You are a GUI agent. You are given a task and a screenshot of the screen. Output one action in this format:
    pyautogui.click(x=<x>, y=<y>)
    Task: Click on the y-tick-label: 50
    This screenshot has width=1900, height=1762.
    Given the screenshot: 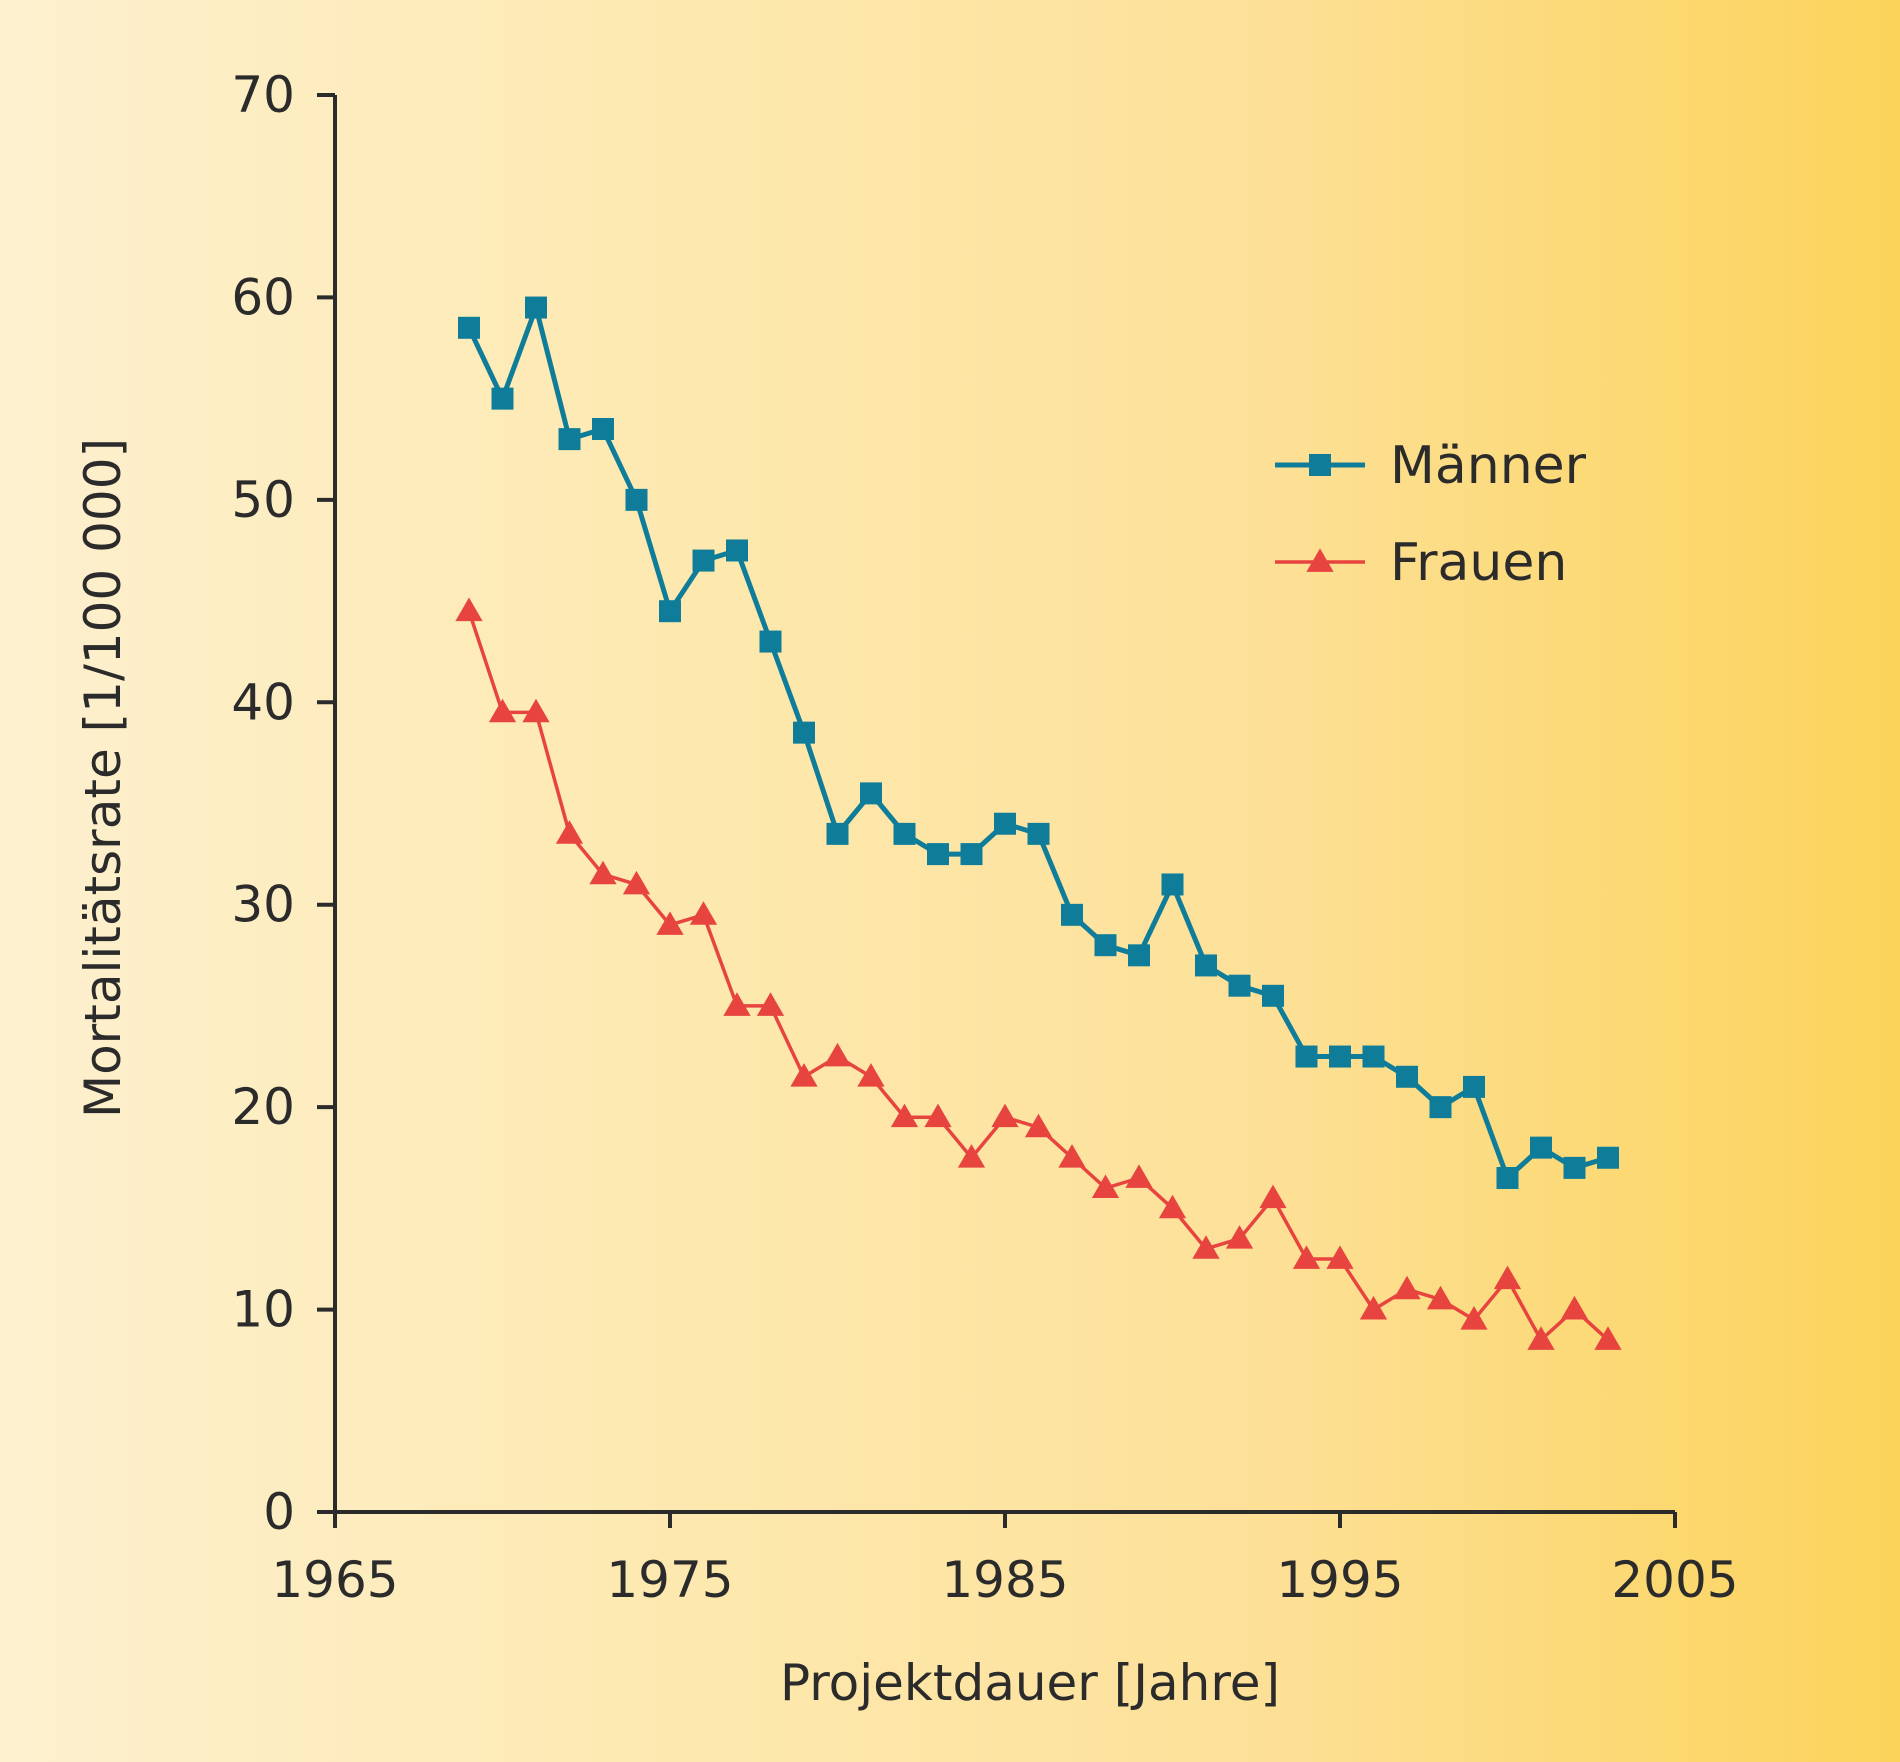 What is the action you would take?
    pyautogui.click(x=263, y=500)
    